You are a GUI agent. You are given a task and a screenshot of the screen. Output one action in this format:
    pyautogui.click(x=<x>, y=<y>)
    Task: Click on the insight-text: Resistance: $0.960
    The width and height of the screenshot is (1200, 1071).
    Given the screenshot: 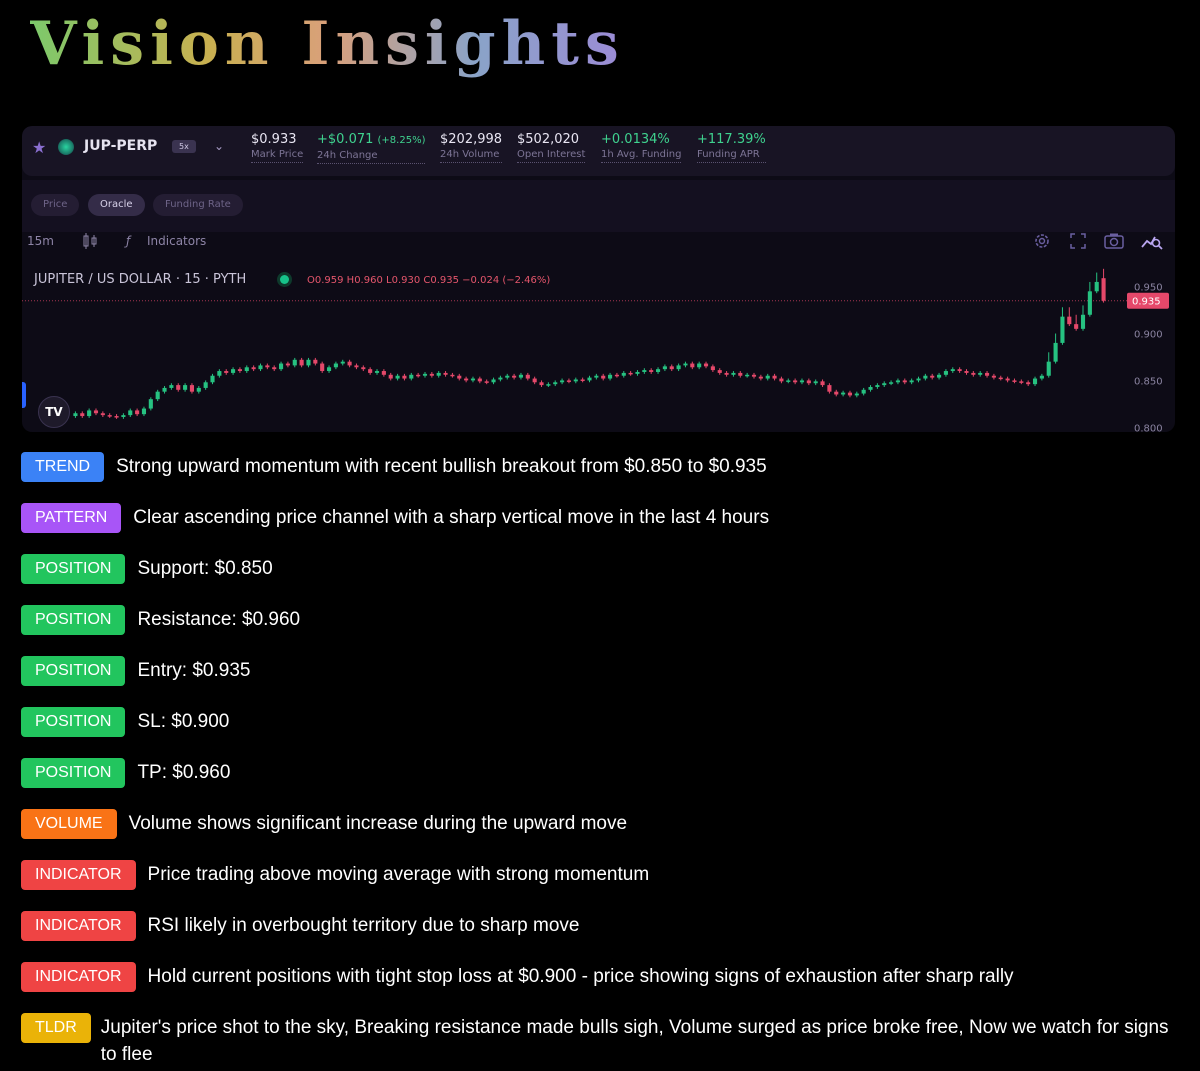 What is the action you would take?
    pyautogui.click(x=219, y=619)
    